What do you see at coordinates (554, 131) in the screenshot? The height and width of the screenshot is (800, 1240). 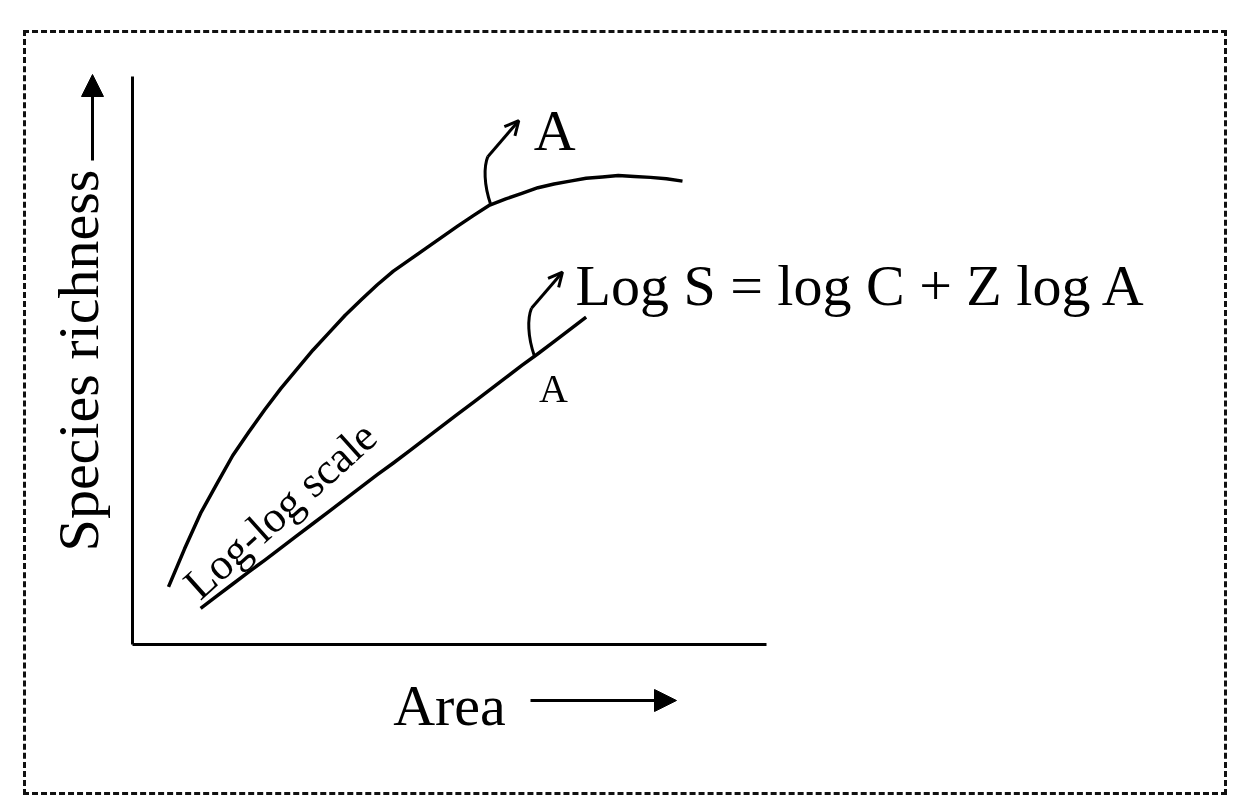 I see `text: A` at bounding box center [554, 131].